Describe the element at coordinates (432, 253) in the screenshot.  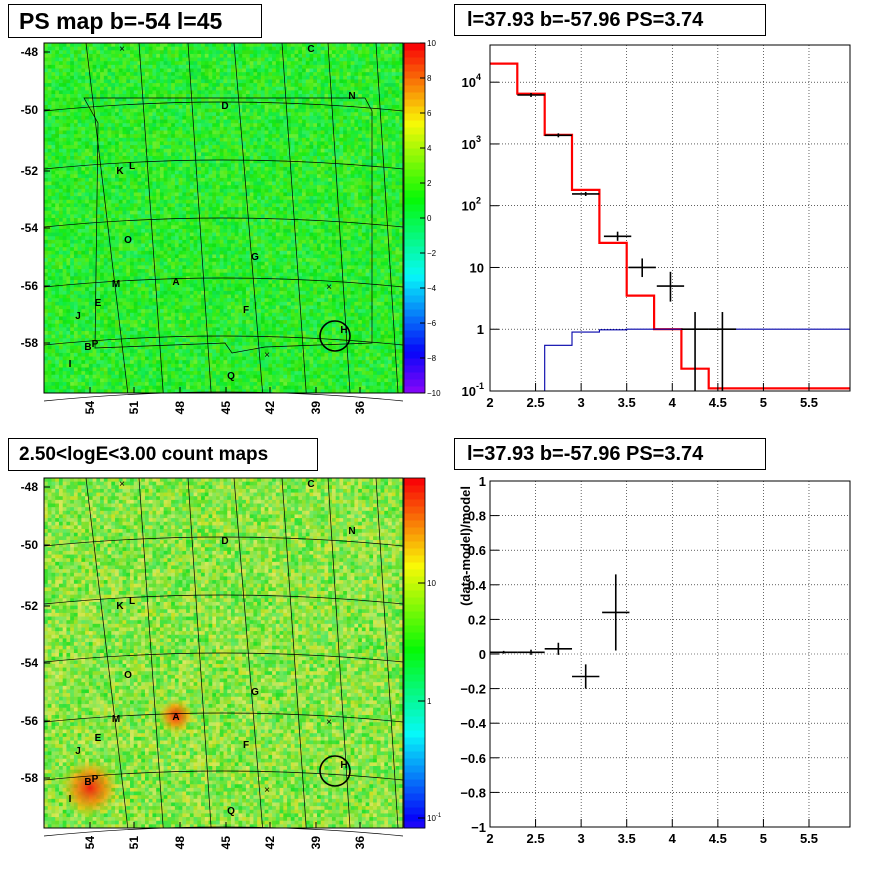
I see `colorbar-tick-label: −2` at that location.